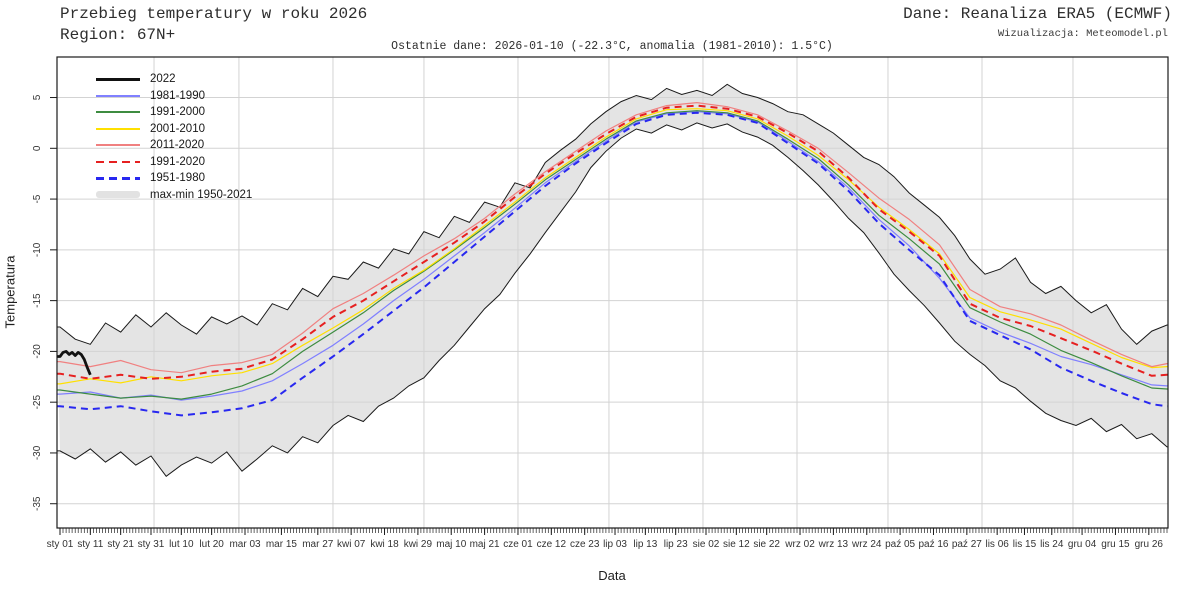 This screenshot has width=1200, height=600. I want to click on legend-label: 2001-2010, so click(177, 128).